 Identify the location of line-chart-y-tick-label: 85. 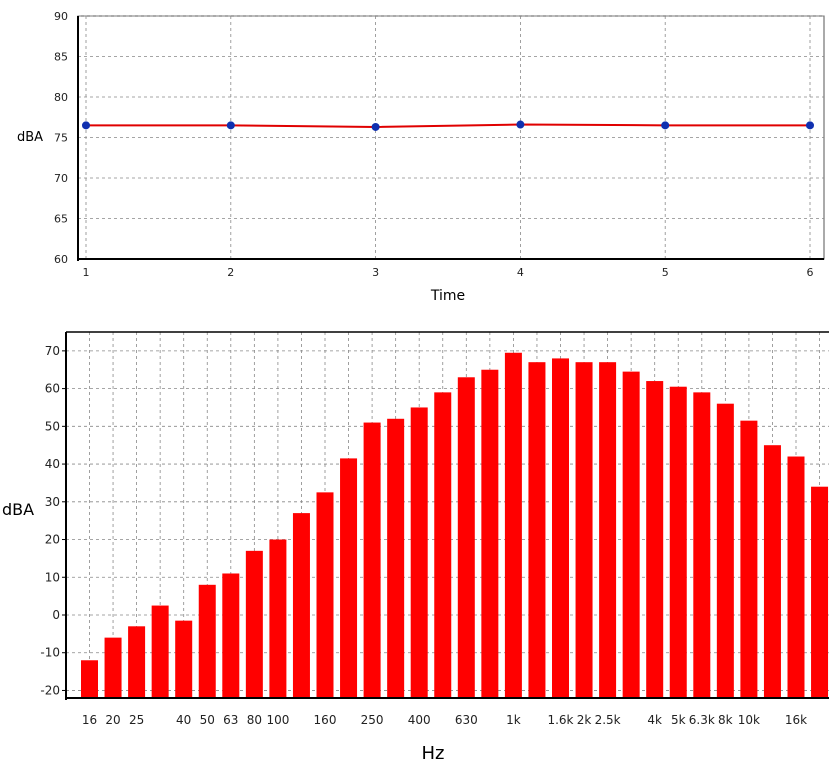
(61, 57).